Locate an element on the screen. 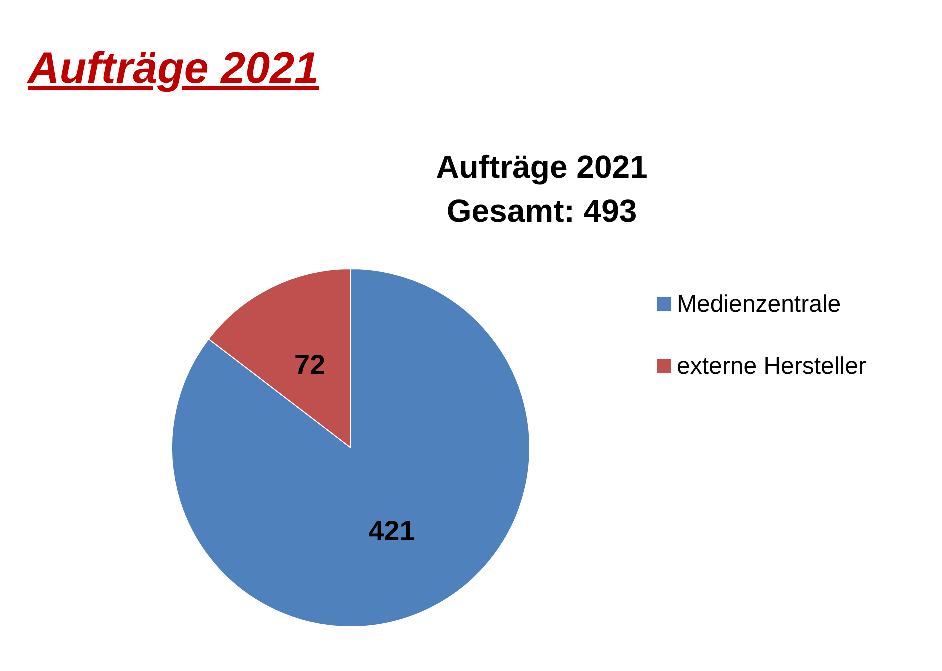 The height and width of the screenshot is (671, 942). data-label: 421 is located at coordinates (392, 530).